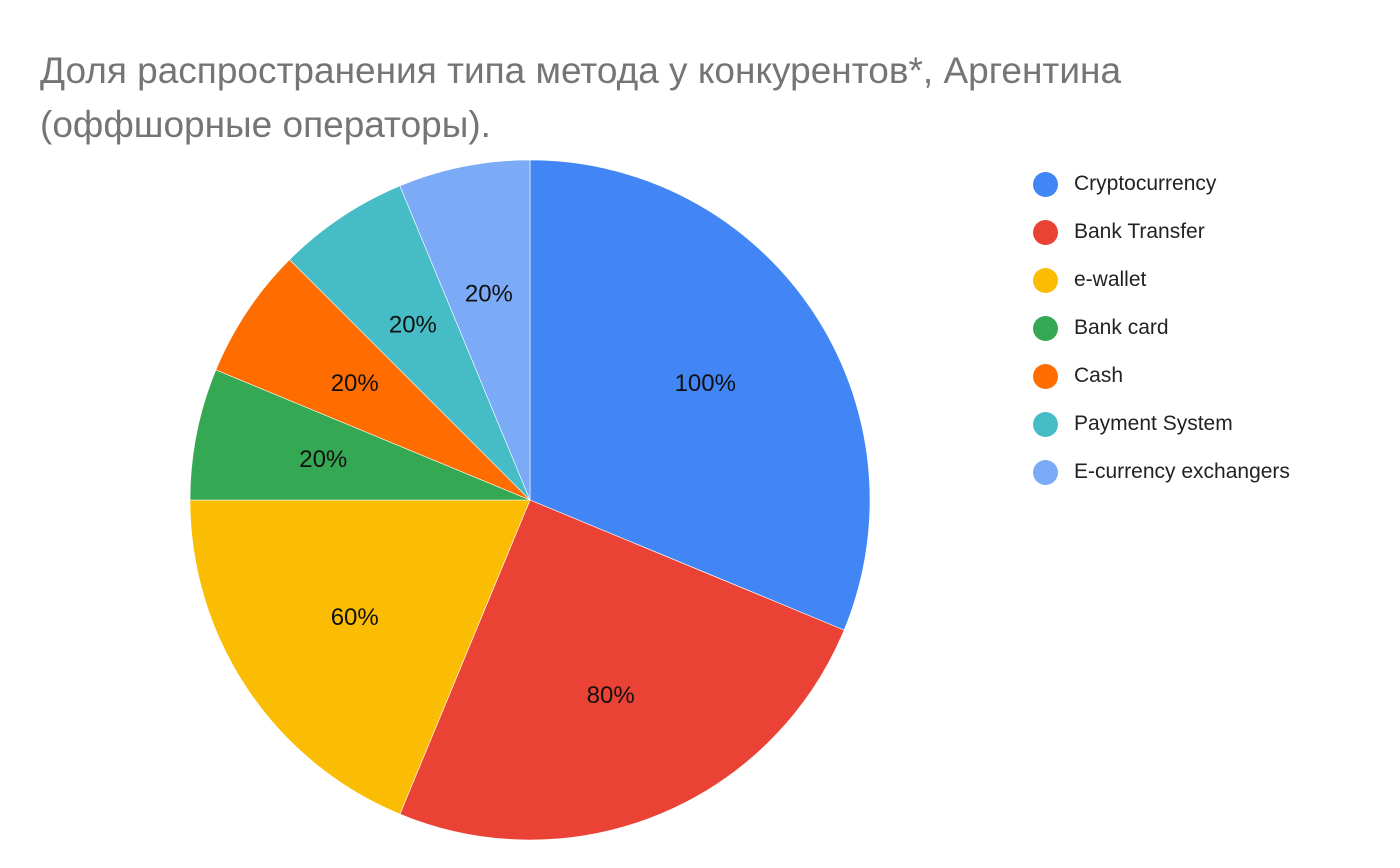 The height and width of the screenshot is (868, 1400). I want to click on slice-label-cryptocurrency: 100%, so click(705, 383).